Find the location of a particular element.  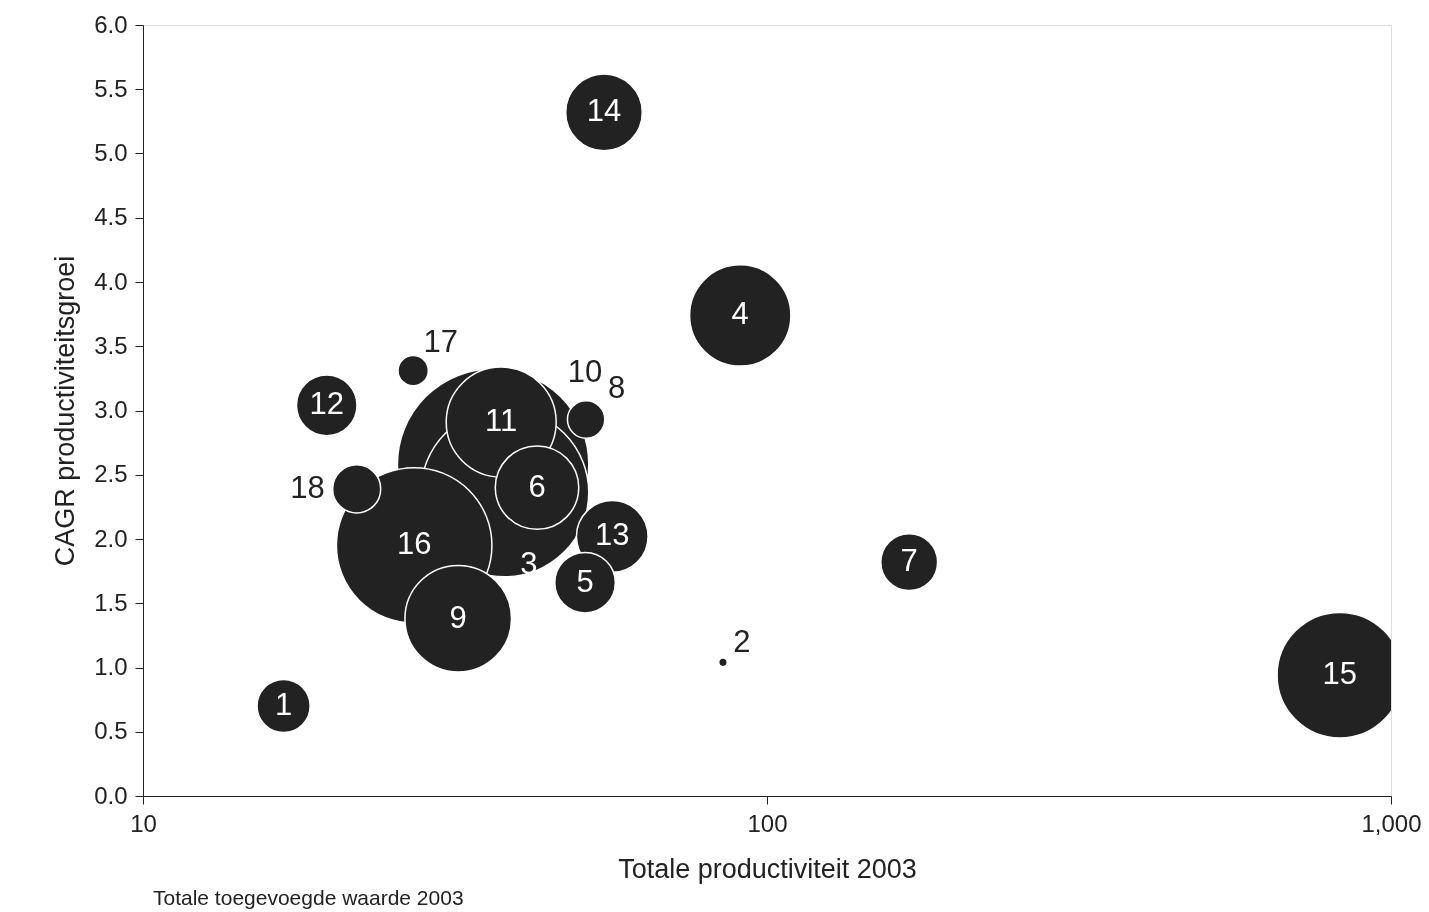

x-tick-label: 100 is located at coordinates (767, 823).